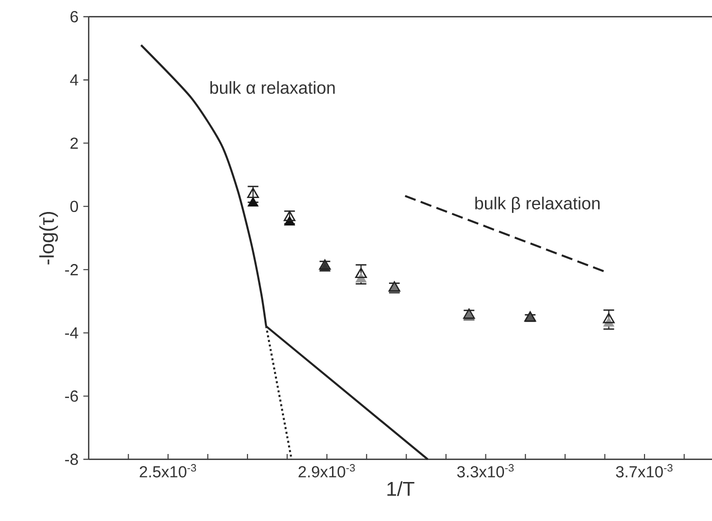 The height and width of the screenshot is (521, 712). What do you see at coordinates (74, 143) in the screenshot?
I see `y-tick-label: 2` at bounding box center [74, 143].